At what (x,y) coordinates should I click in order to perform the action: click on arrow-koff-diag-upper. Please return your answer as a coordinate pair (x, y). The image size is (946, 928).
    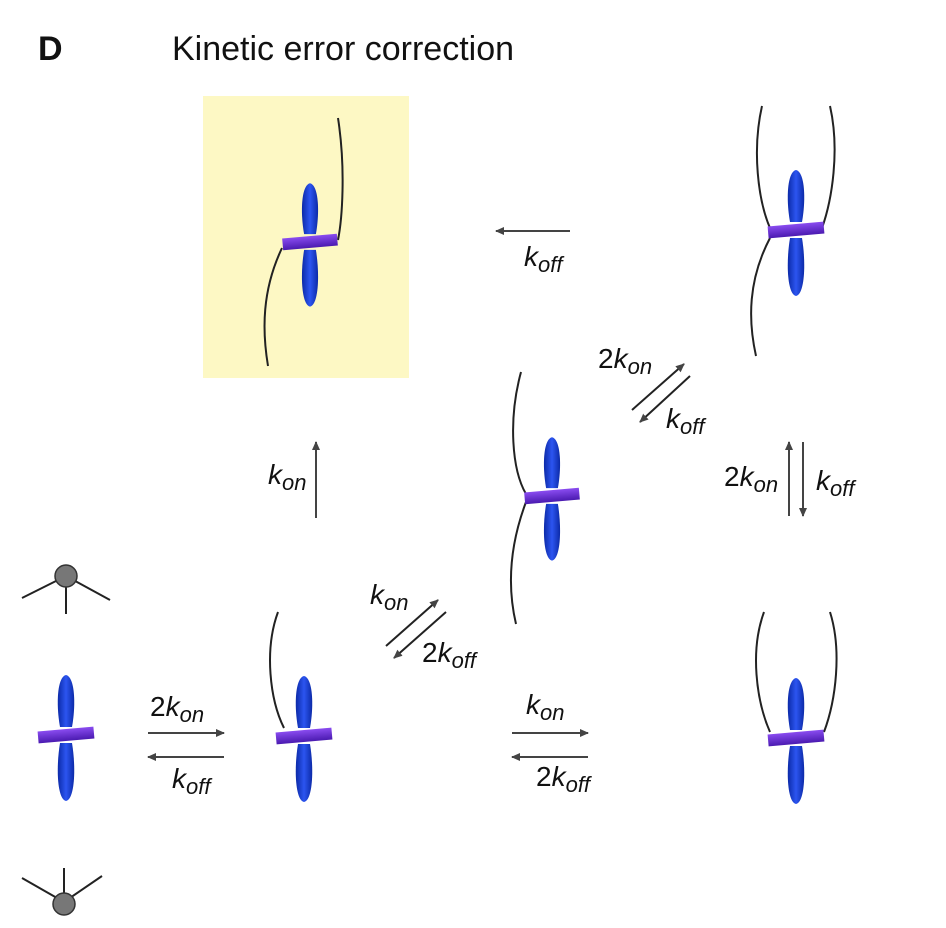
    Looking at the image, I should click on (665, 399).